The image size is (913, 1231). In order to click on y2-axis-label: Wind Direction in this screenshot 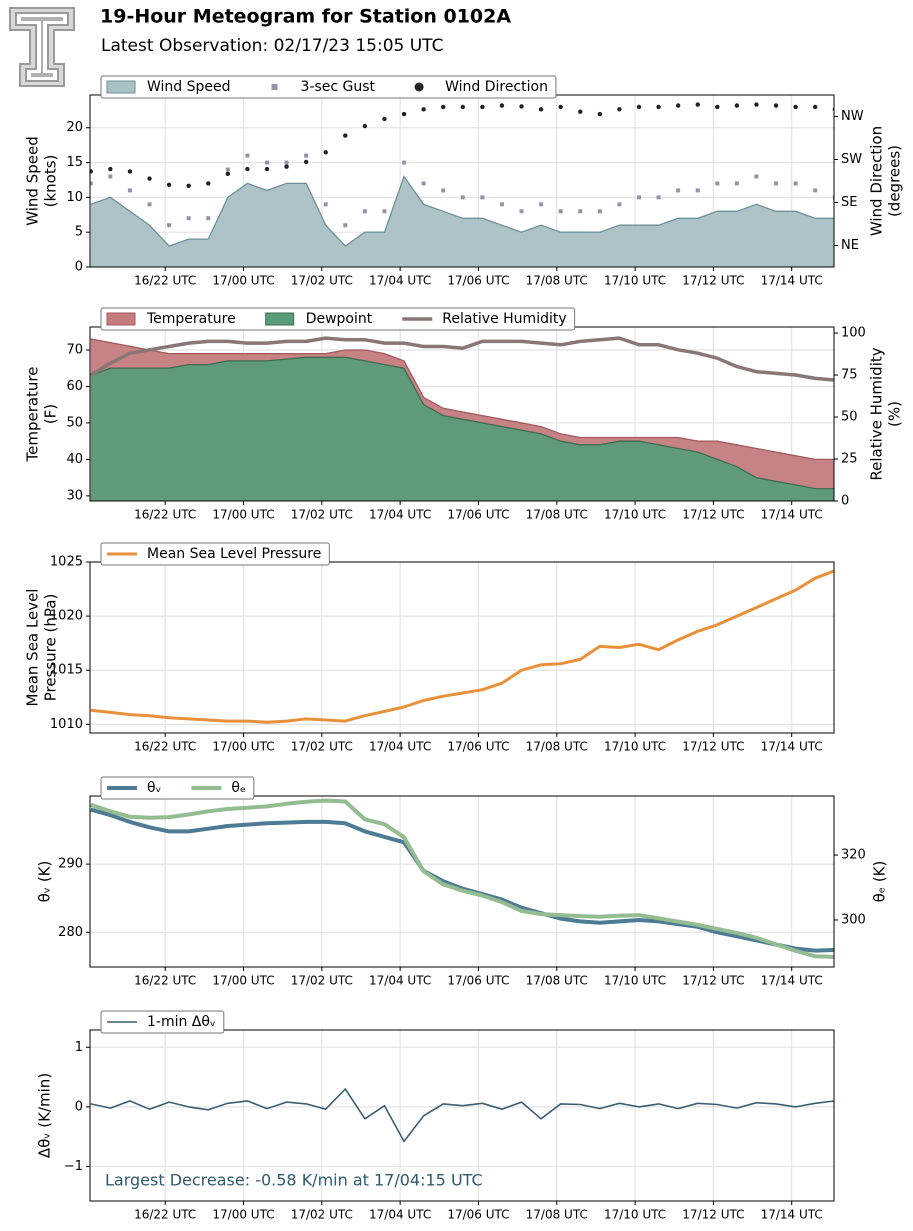, I will do `click(877, 181)`.